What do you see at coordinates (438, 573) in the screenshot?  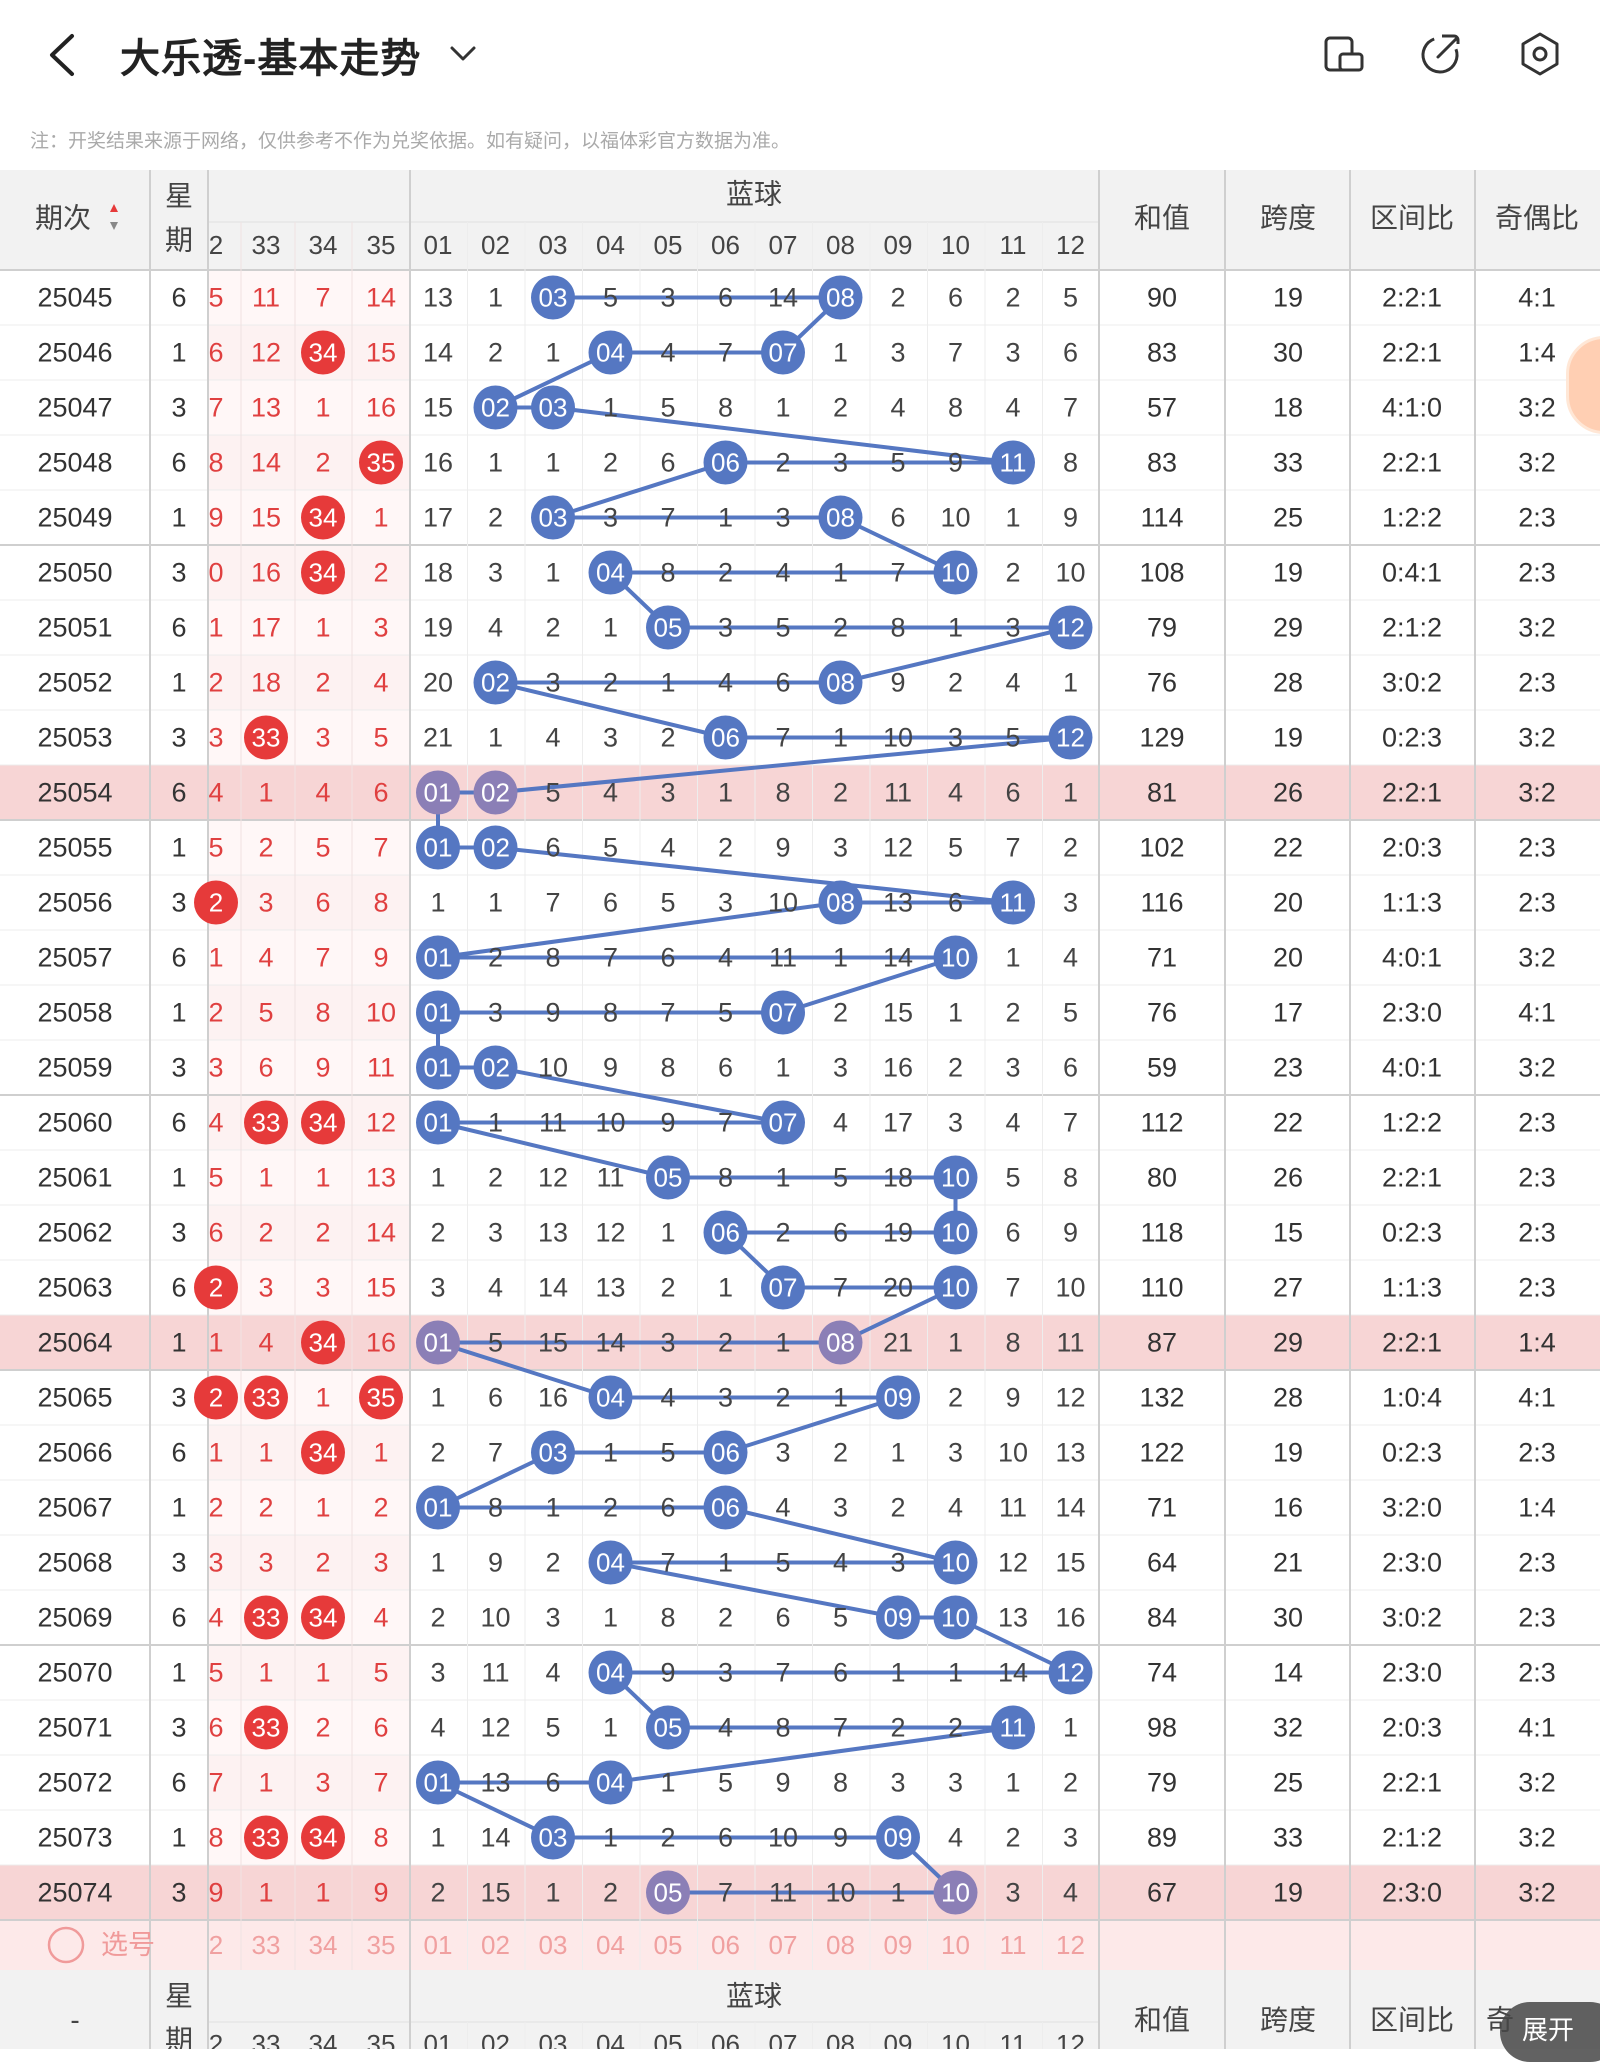 I see `blue-miss-cell: 18` at bounding box center [438, 573].